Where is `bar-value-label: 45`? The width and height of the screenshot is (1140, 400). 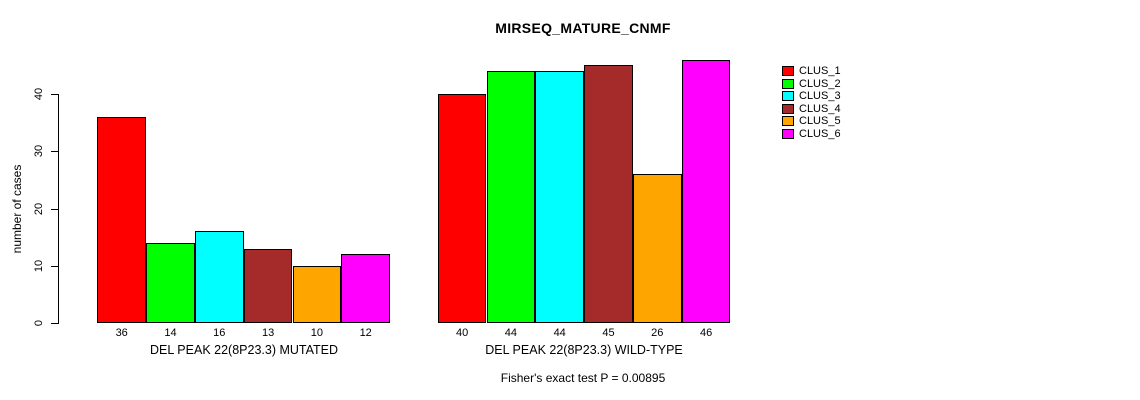 bar-value-label: 45 is located at coordinates (608, 333).